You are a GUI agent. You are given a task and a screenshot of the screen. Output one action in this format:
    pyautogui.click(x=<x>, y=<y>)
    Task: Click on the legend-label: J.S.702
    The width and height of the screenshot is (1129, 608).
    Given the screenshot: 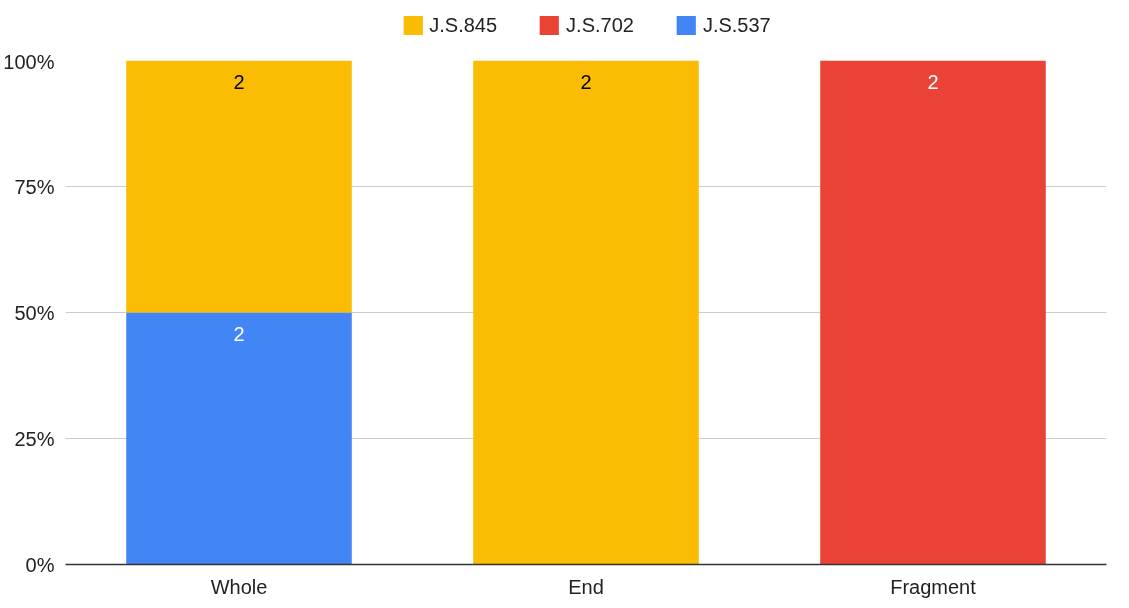 What is the action you would take?
    pyautogui.click(x=600, y=25)
    